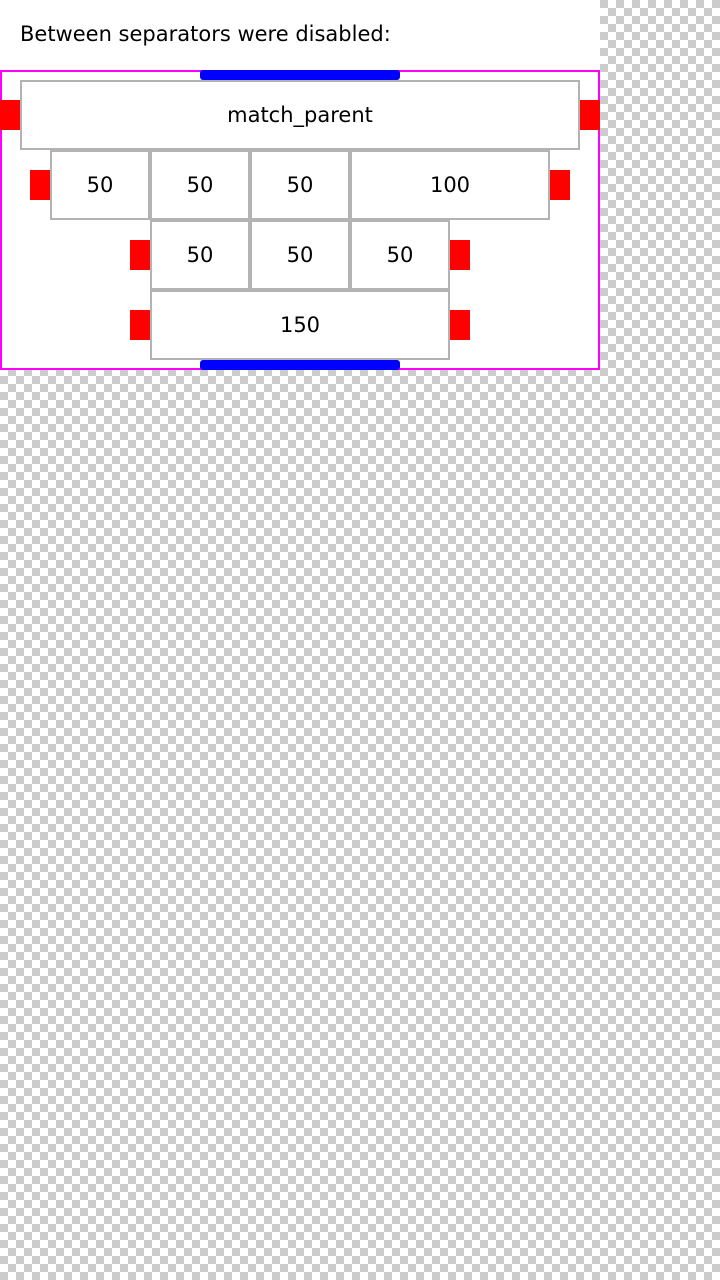 The image size is (720, 1280). Describe the element at coordinates (300, 115) in the screenshot. I see `cell-match-parent: match_parent` at that location.